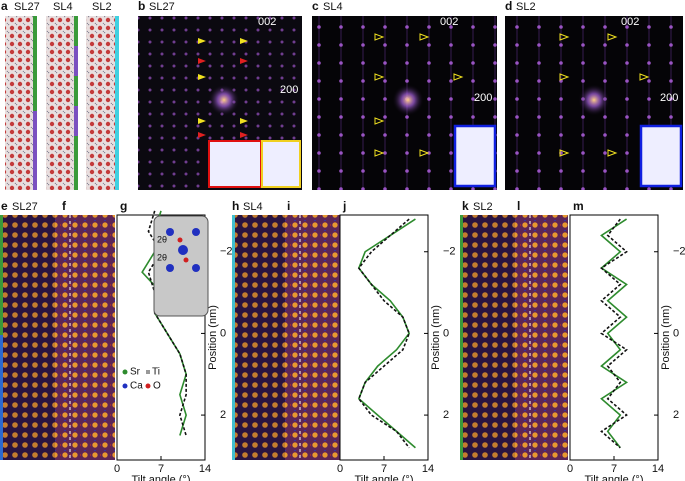  Describe the element at coordinates (4, 6) in the screenshot. I see `panel-letter: a` at that location.